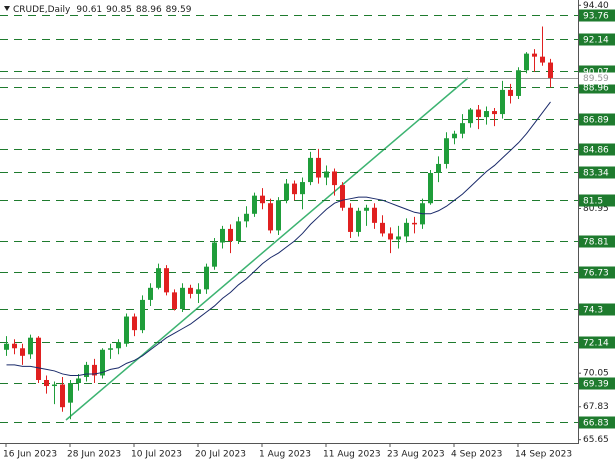  Describe the element at coordinates (285, 455) in the screenshot. I see `time-tick-label: 1 Aug 2023` at that location.